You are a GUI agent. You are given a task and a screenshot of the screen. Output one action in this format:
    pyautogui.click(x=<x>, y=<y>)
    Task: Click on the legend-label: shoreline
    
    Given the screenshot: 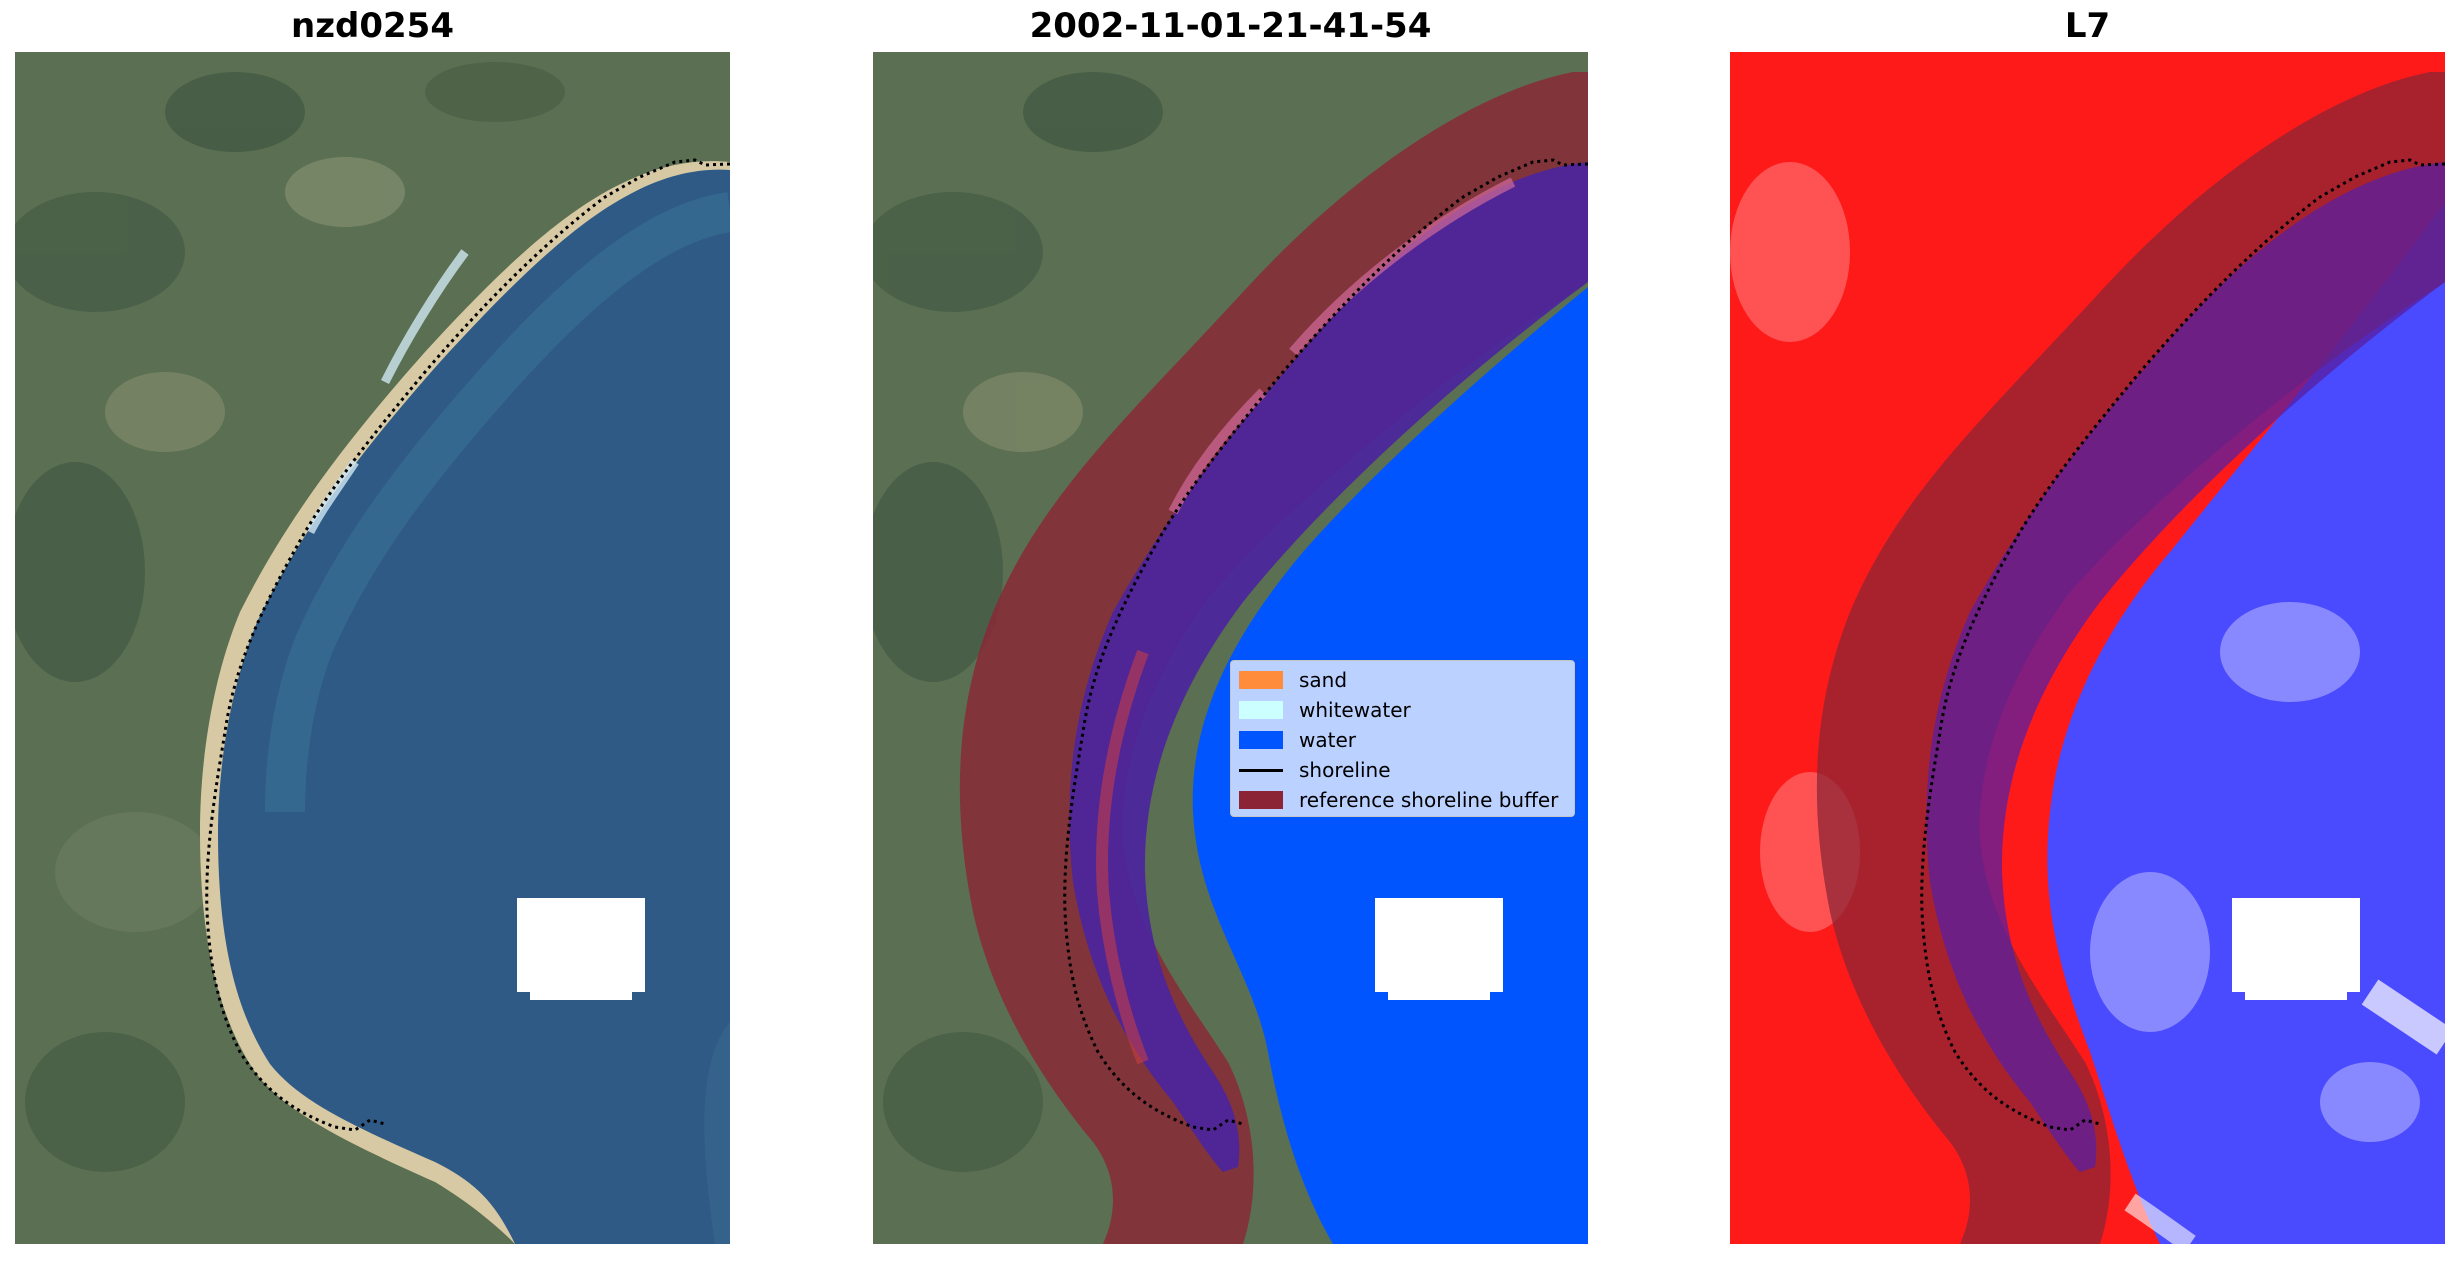 What is the action you would take?
    pyautogui.click(x=1345, y=770)
    